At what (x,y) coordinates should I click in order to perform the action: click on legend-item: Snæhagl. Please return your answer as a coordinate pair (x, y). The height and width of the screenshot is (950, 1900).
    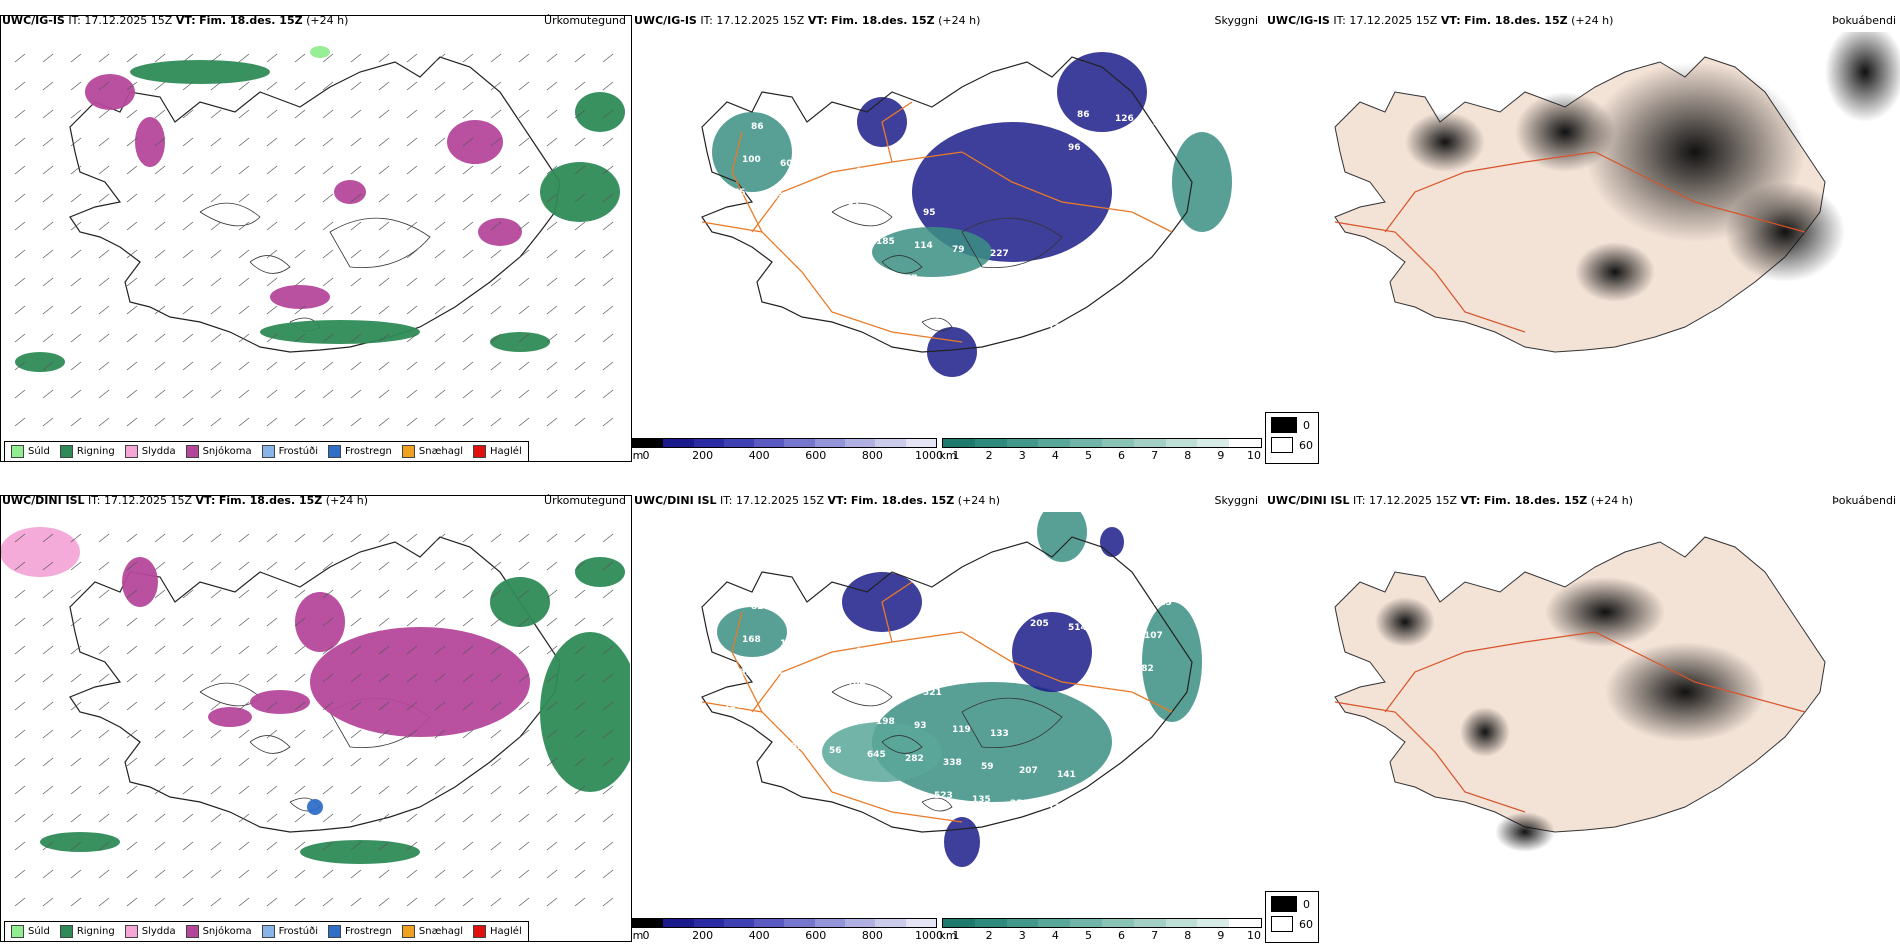
    Looking at the image, I should click on (432, 451).